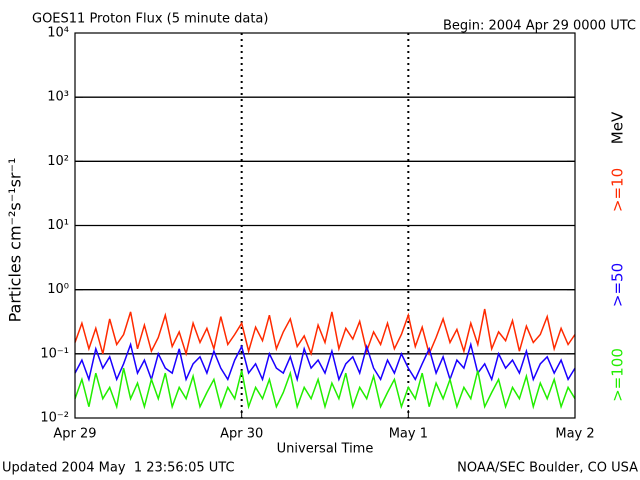  Describe the element at coordinates (618, 285) in the screenshot. I see `legend-label: >=50` at that location.